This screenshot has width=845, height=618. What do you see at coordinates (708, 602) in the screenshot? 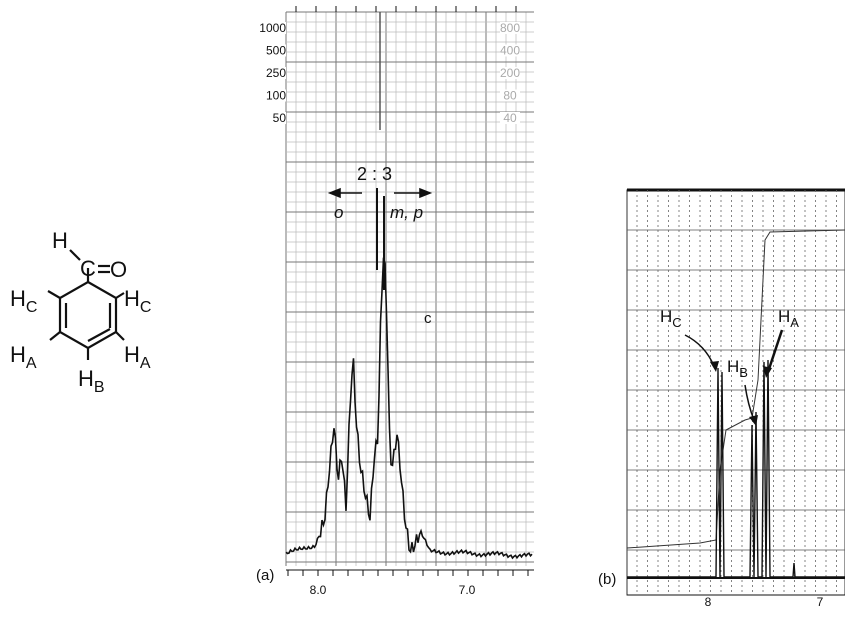
I see `x-tick-label: 8` at bounding box center [708, 602].